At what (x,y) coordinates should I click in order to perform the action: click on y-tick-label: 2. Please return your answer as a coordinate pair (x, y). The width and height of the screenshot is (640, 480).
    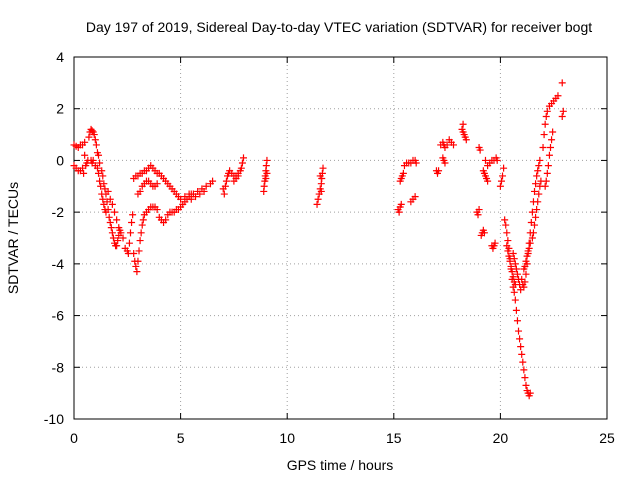
    Looking at the image, I should click on (60, 109).